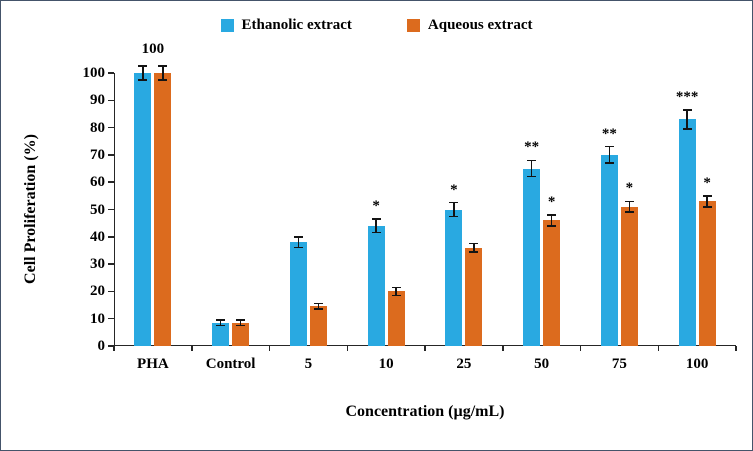  I want to click on y-tick-label: 60, so click(97, 182).